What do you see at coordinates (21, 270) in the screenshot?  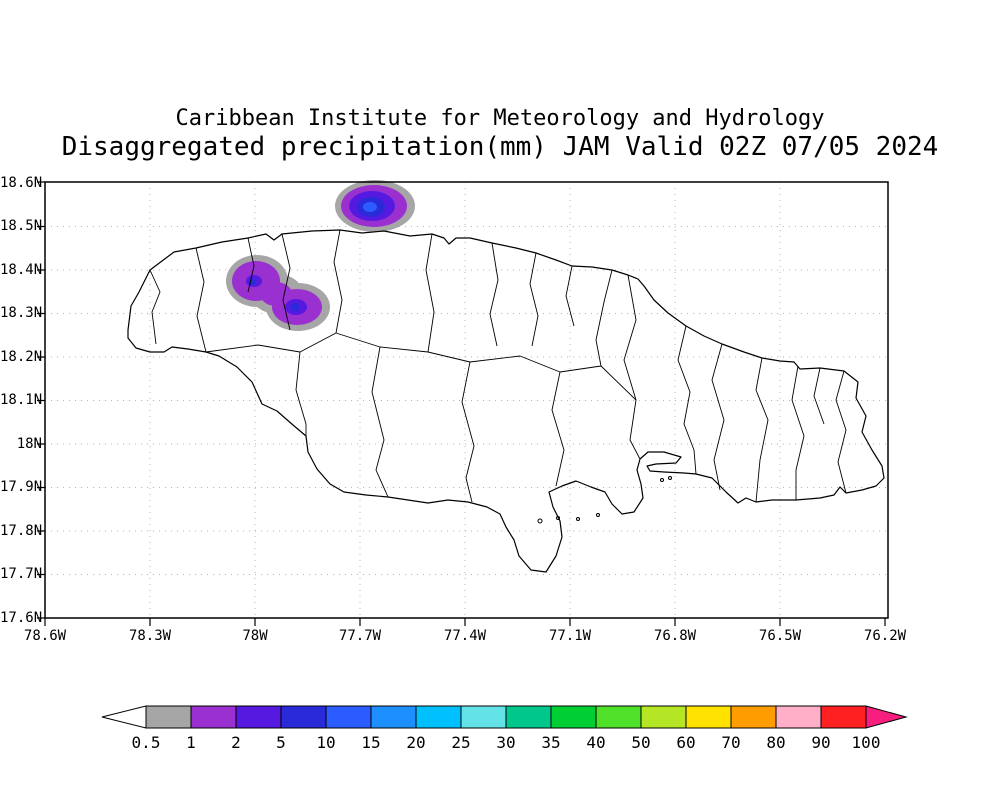 I see `y-axis-label: 18.4N` at bounding box center [21, 270].